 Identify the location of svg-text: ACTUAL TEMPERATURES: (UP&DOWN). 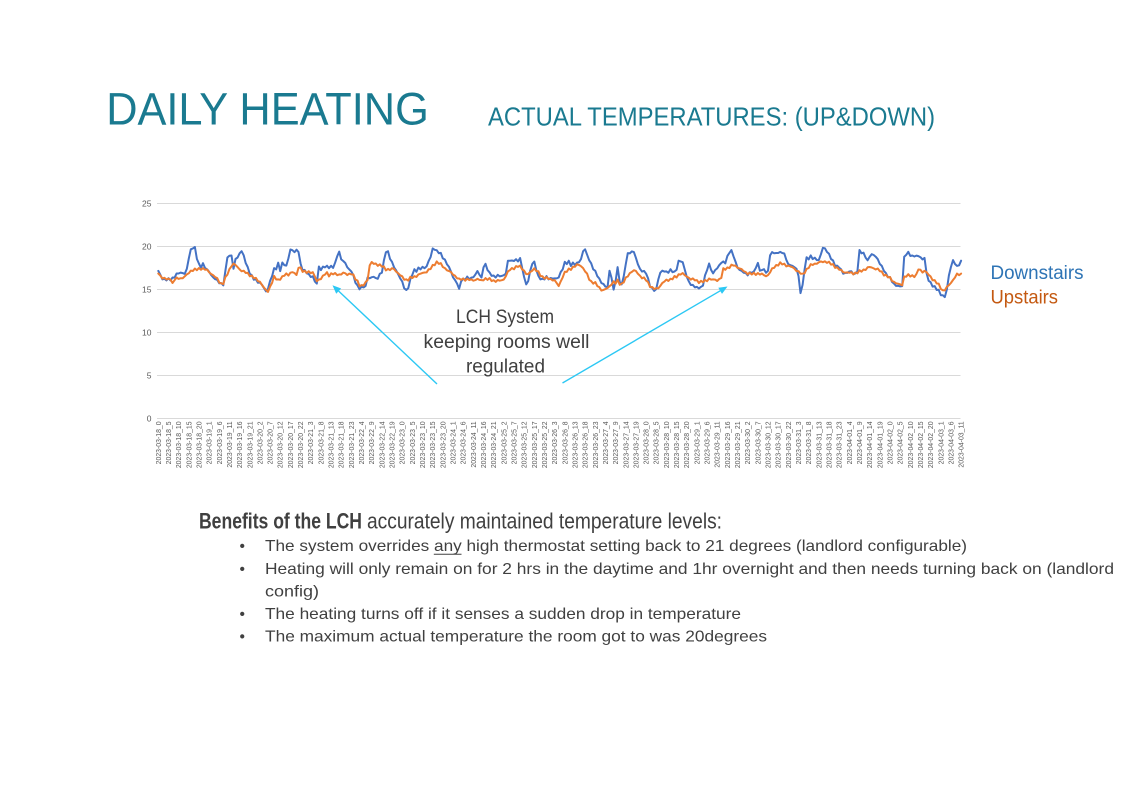
(711, 116).